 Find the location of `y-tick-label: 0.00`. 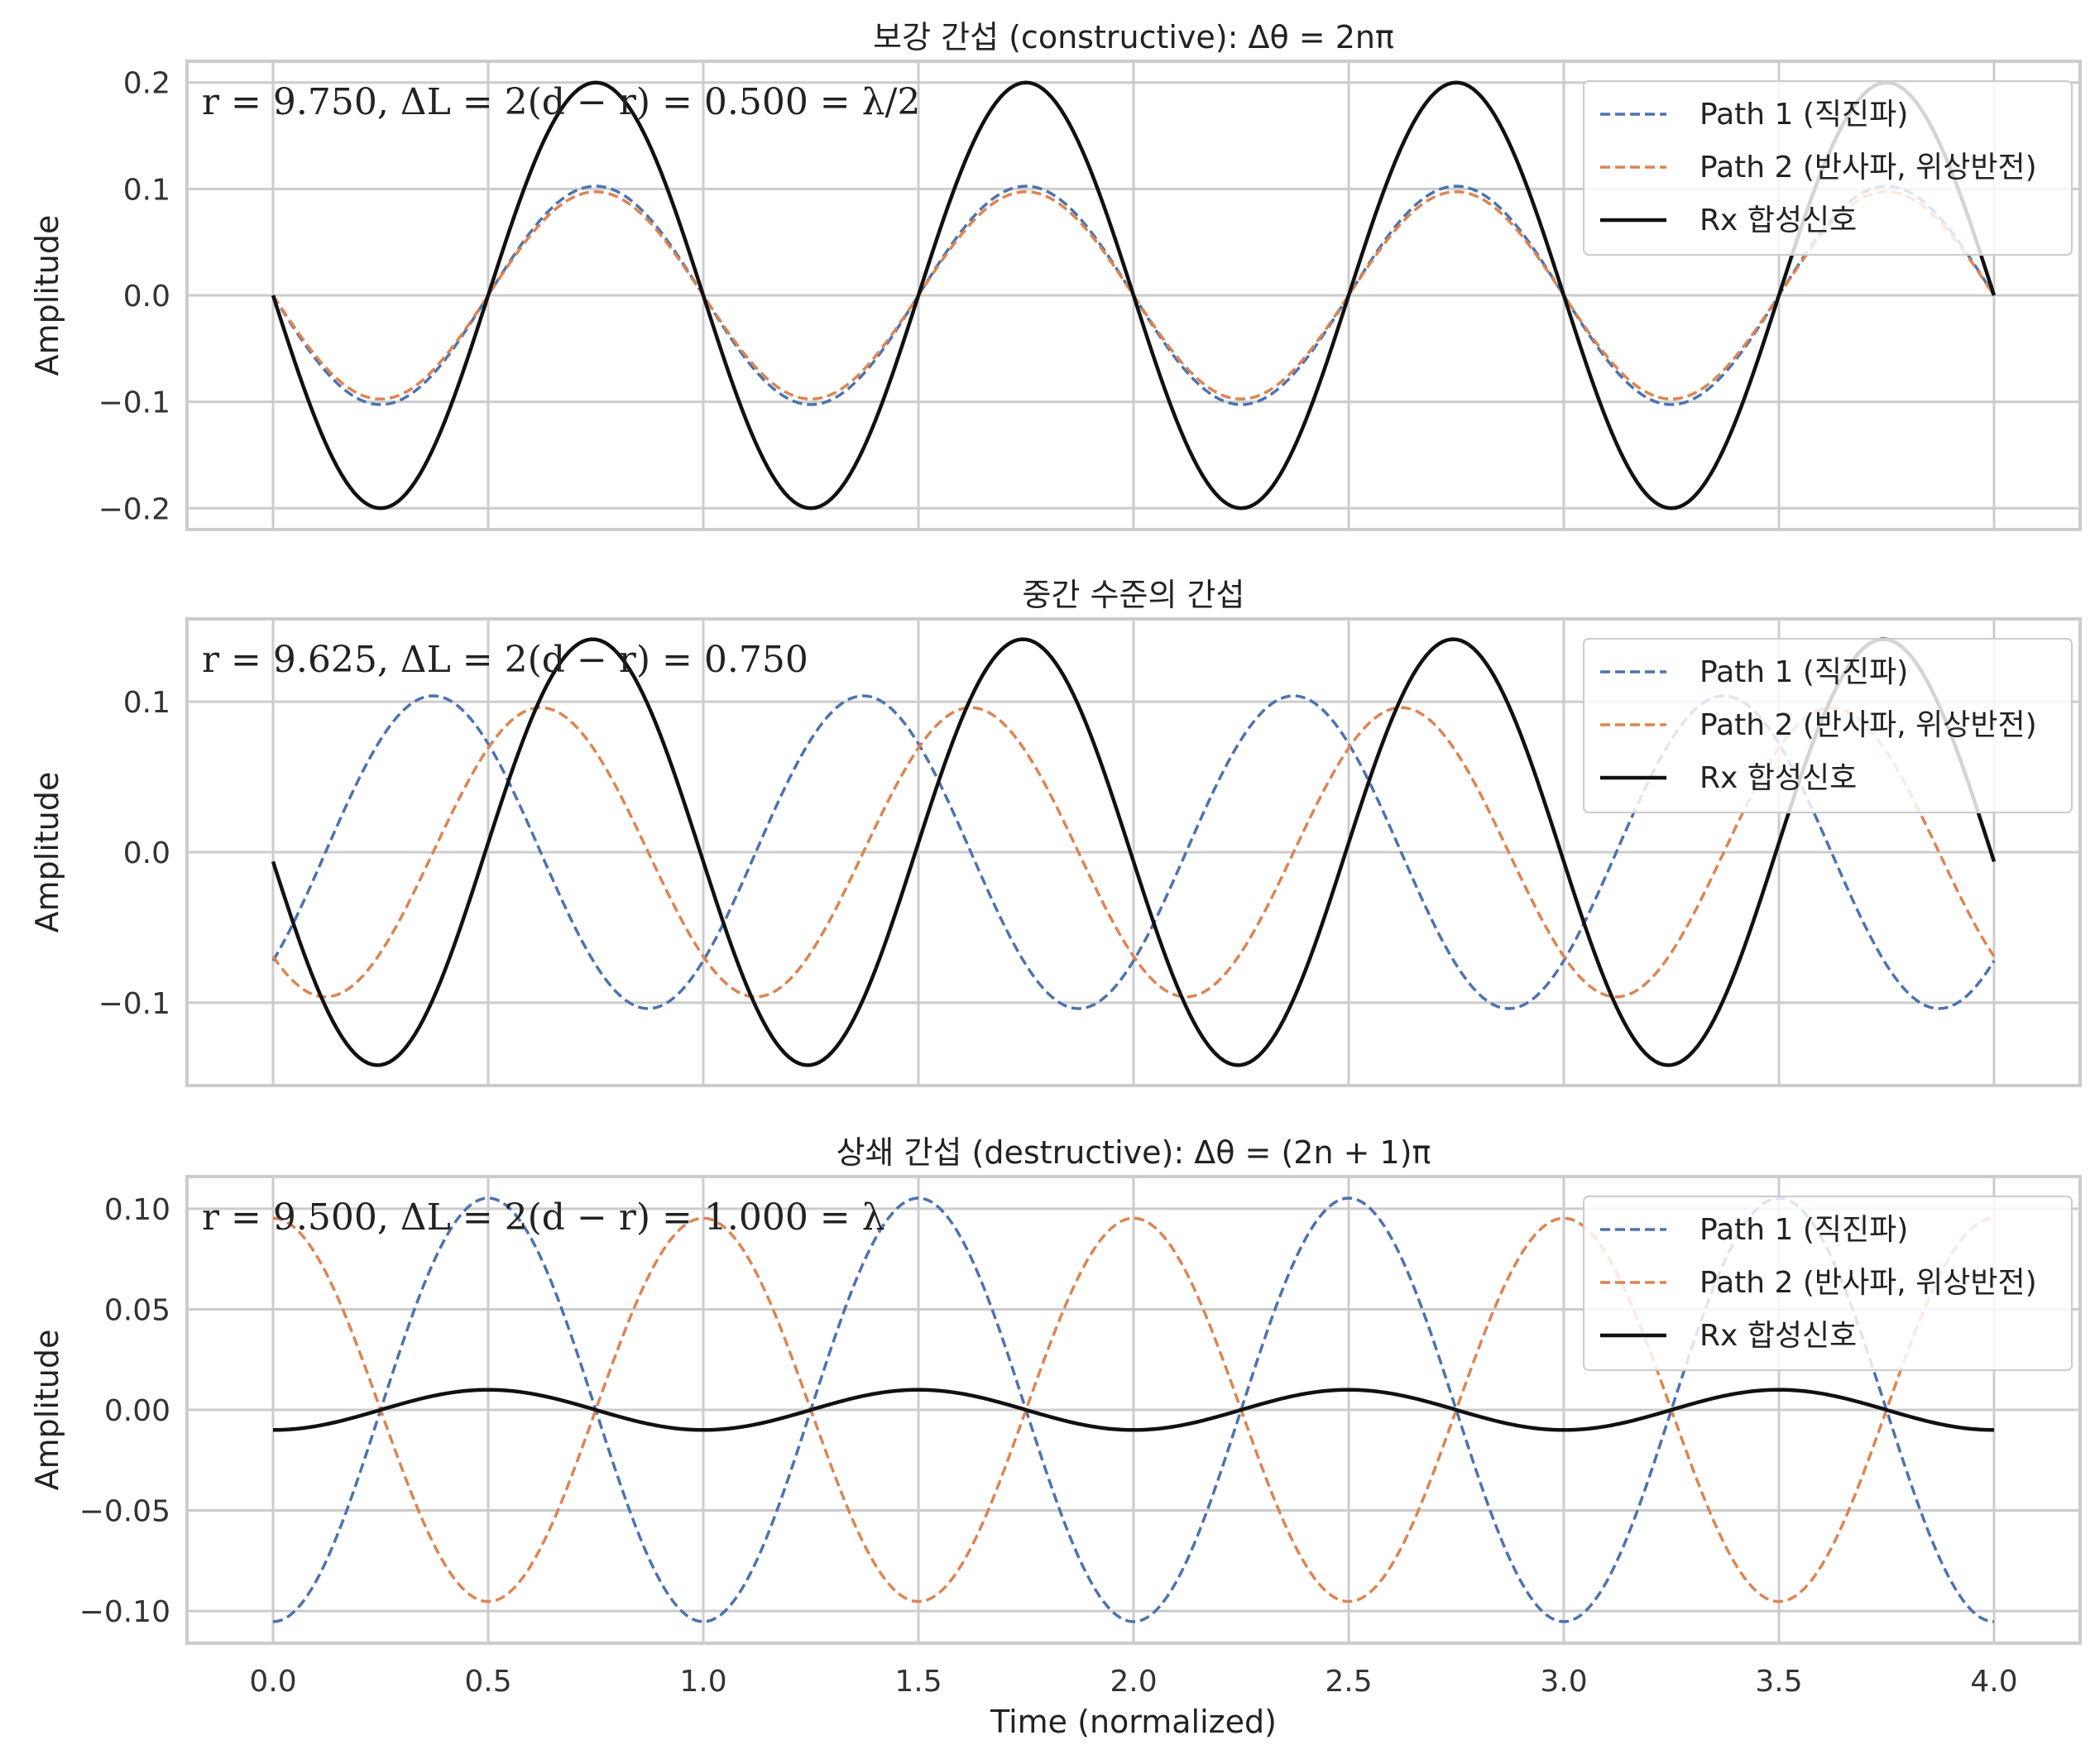

y-tick-label: 0.00 is located at coordinates (137, 1411).